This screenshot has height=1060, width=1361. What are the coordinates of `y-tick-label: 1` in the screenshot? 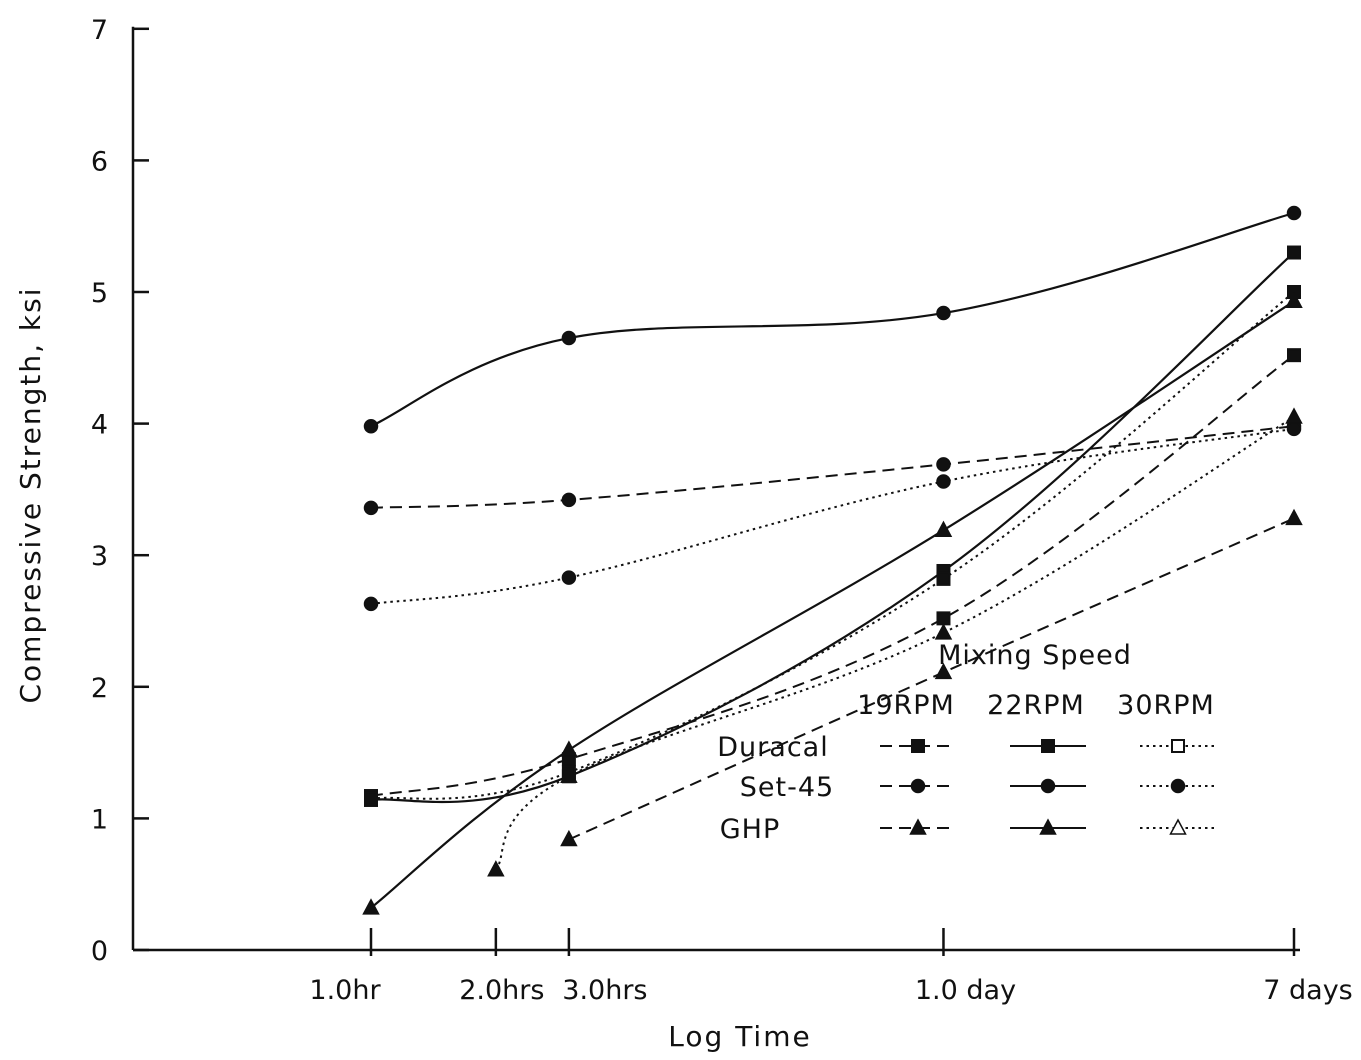 It's located at (99, 819).